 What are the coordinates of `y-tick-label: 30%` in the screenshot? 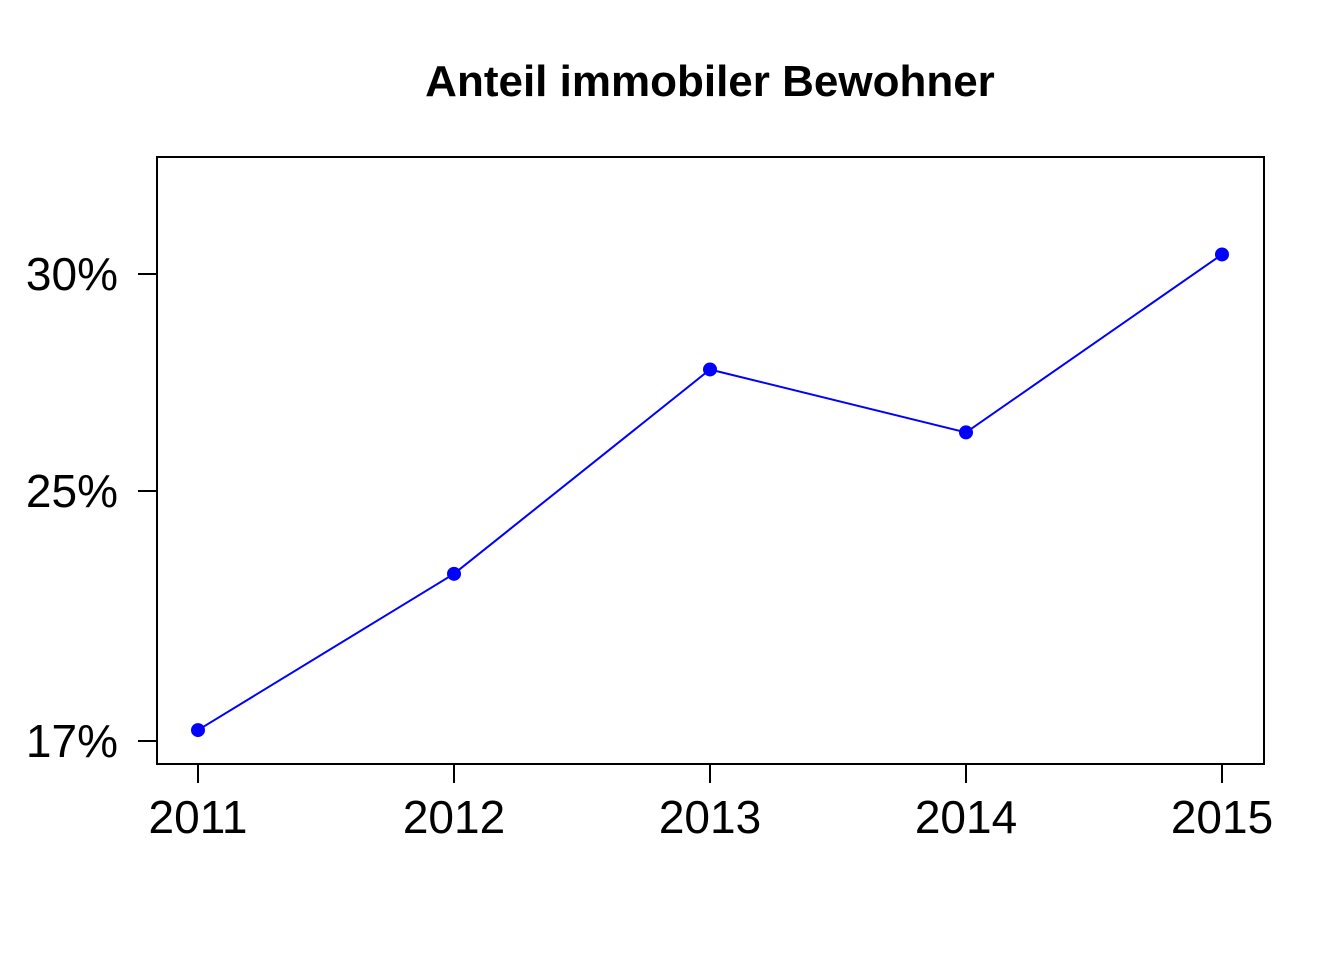 It's located at (72, 274).